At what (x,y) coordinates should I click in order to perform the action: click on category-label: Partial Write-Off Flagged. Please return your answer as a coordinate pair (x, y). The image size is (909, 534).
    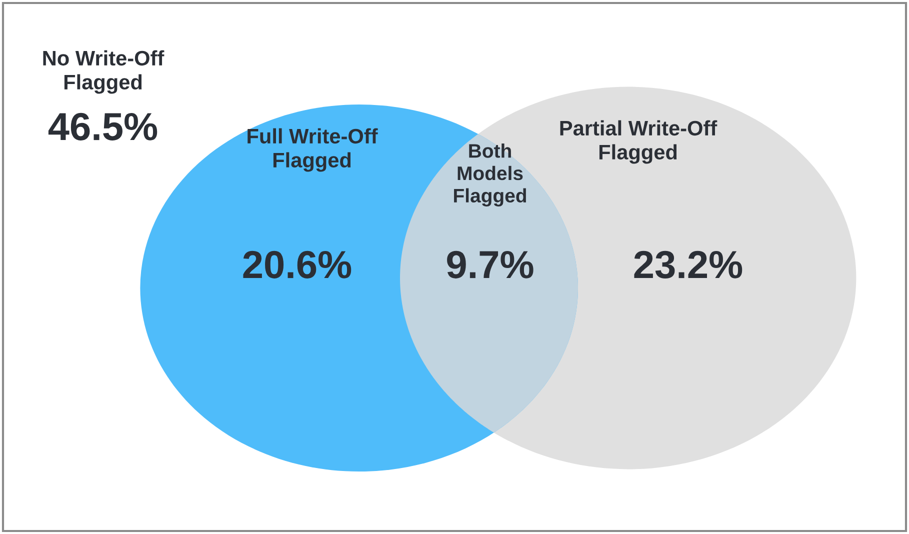
    Looking at the image, I should click on (639, 142).